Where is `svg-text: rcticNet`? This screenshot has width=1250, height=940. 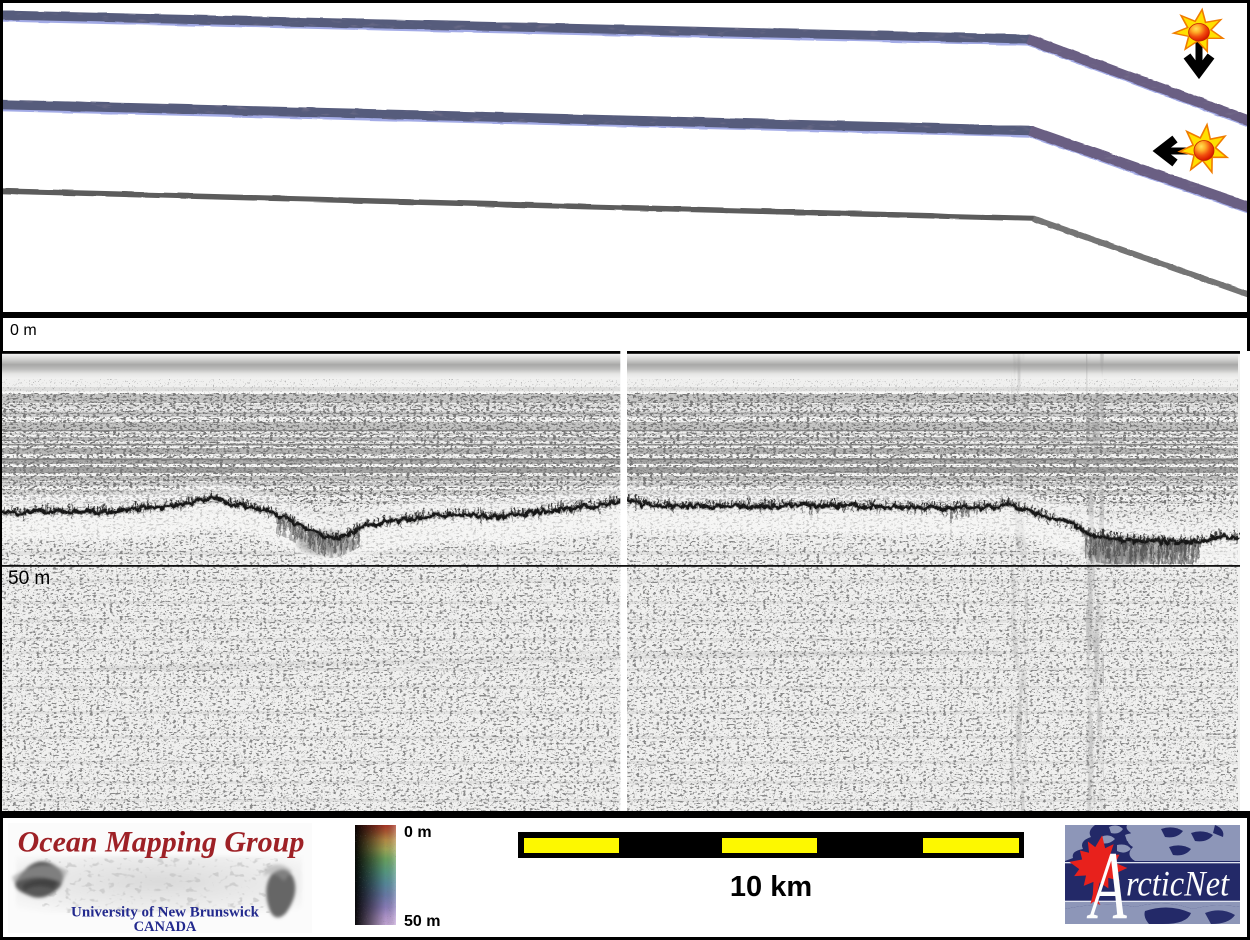
svg-text: rcticNet is located at coordinates (1178, 884).